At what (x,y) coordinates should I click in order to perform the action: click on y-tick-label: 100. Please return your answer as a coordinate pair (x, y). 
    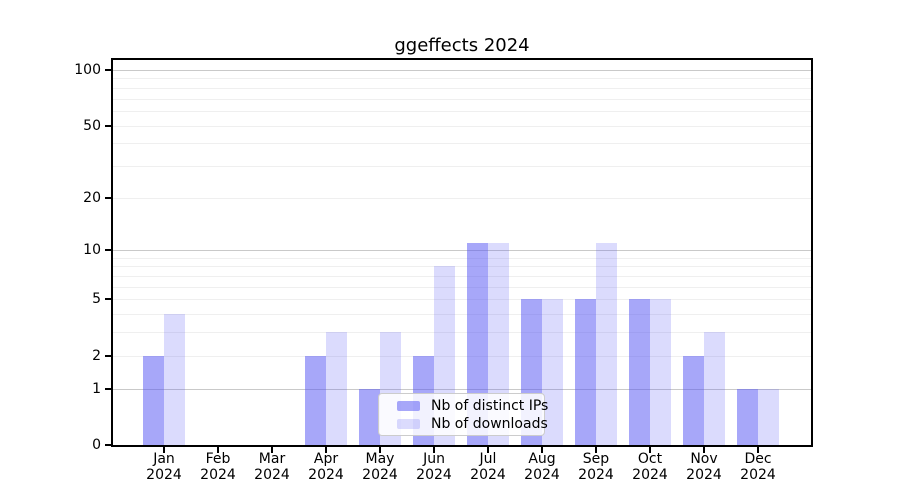
    Looking at the image, I should click on (87, 69).